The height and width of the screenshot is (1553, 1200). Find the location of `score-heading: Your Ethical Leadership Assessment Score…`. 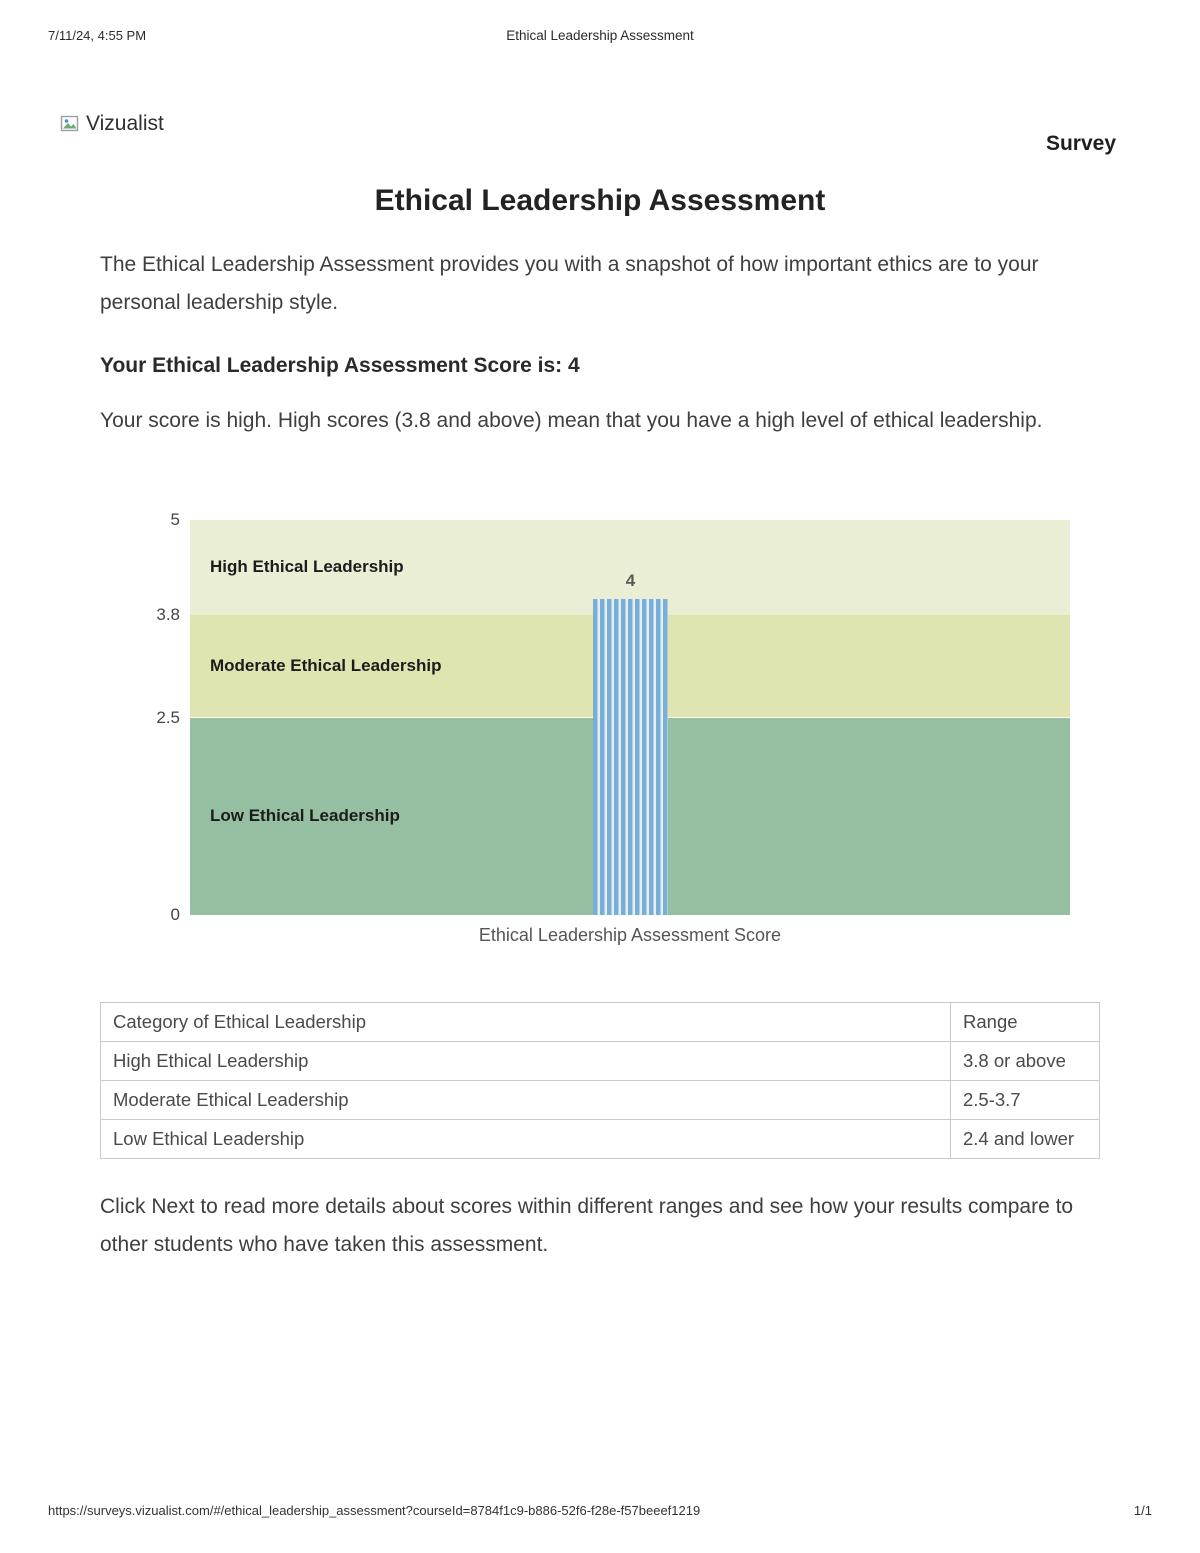

score-heading: Your Ethical Leadership Assessment Score… is located at coordinates (340, 365).